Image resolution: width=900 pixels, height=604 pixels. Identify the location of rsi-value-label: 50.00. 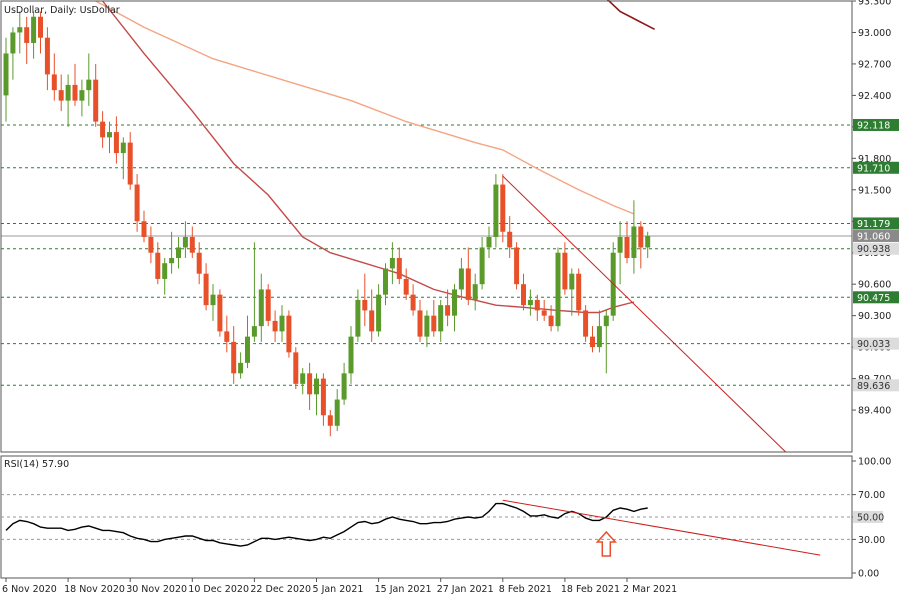
(870, 518).